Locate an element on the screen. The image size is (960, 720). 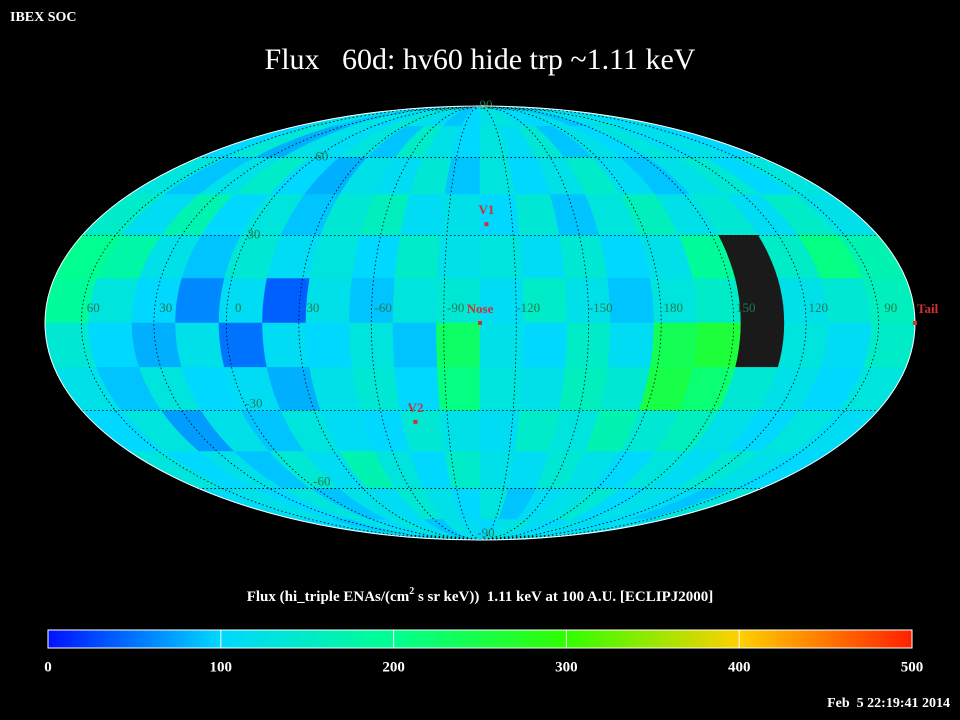
marker-label: V1 is located at coordinates (487, 209).